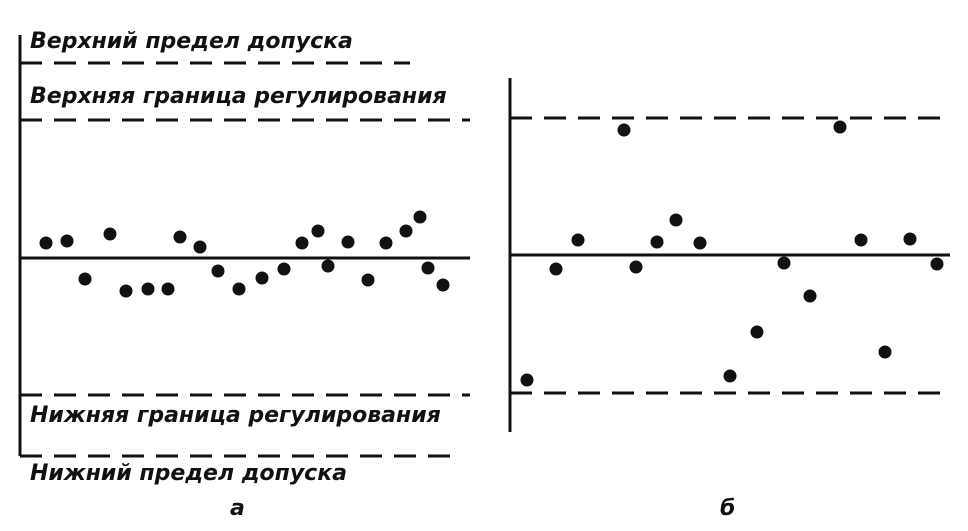  I want to click on label: Верхний предел допуска, so click(191, 41).